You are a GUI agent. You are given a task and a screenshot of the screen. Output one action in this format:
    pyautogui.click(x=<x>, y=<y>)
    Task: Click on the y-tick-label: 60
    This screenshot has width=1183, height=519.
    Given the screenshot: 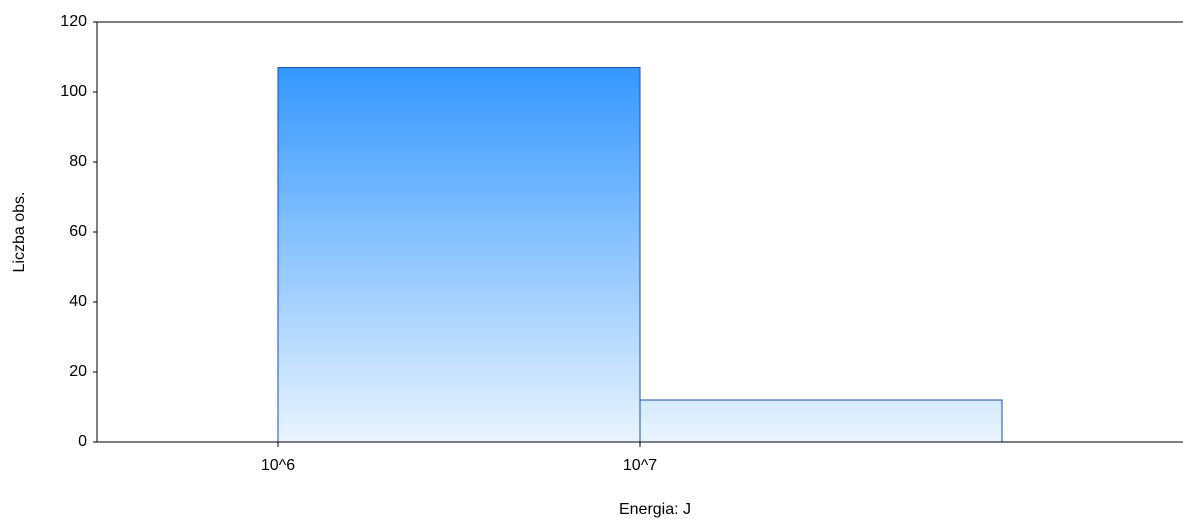 What is the action you would take?
    pyautogui.click(x=78, y=231)
    